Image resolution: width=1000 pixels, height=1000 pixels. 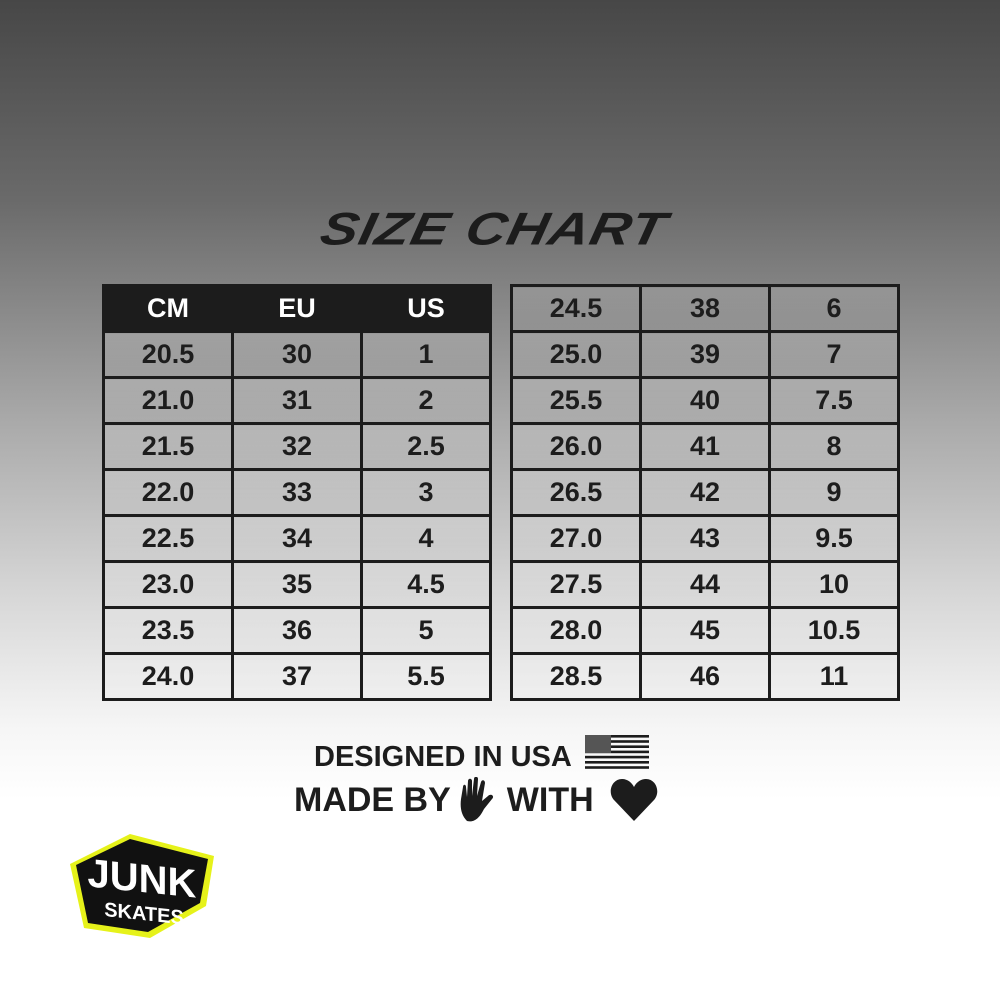 What do you see at coordinates (576, 538) in the screenshot?
I see `cell-cm: 27.0` at bounding box center [576, 538].